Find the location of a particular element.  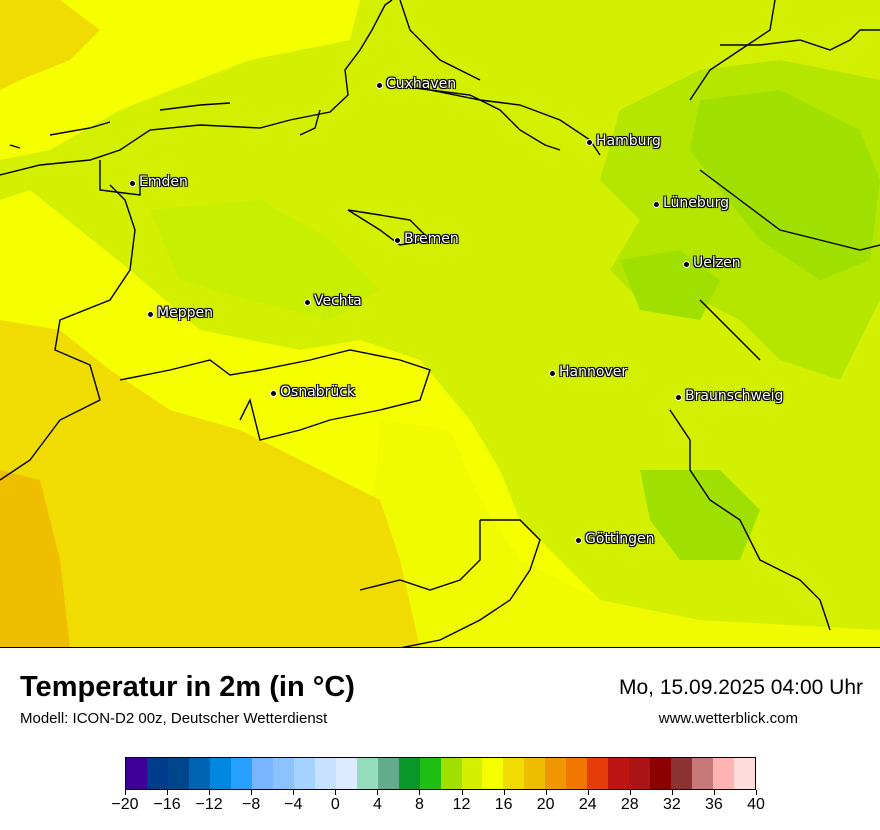

city-label: Bremen is located at coordinates (431, 239).